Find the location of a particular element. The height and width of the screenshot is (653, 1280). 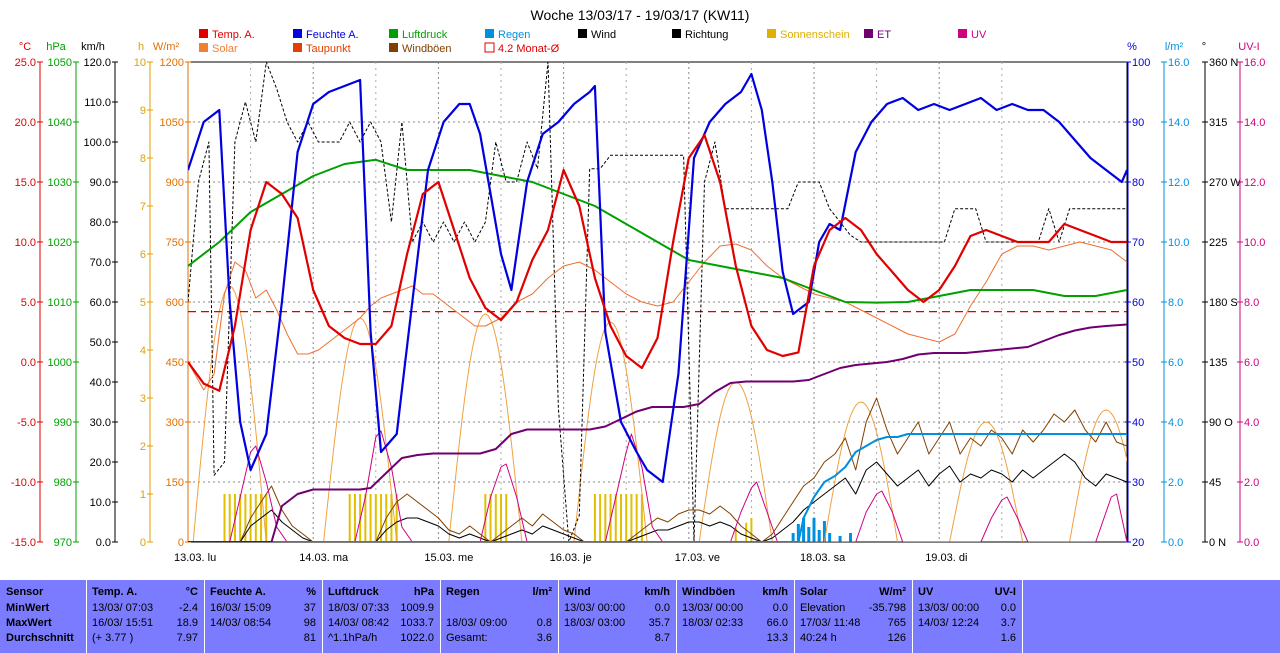

sunshine-tick-label: 6 is located at coordinates (143, 255).